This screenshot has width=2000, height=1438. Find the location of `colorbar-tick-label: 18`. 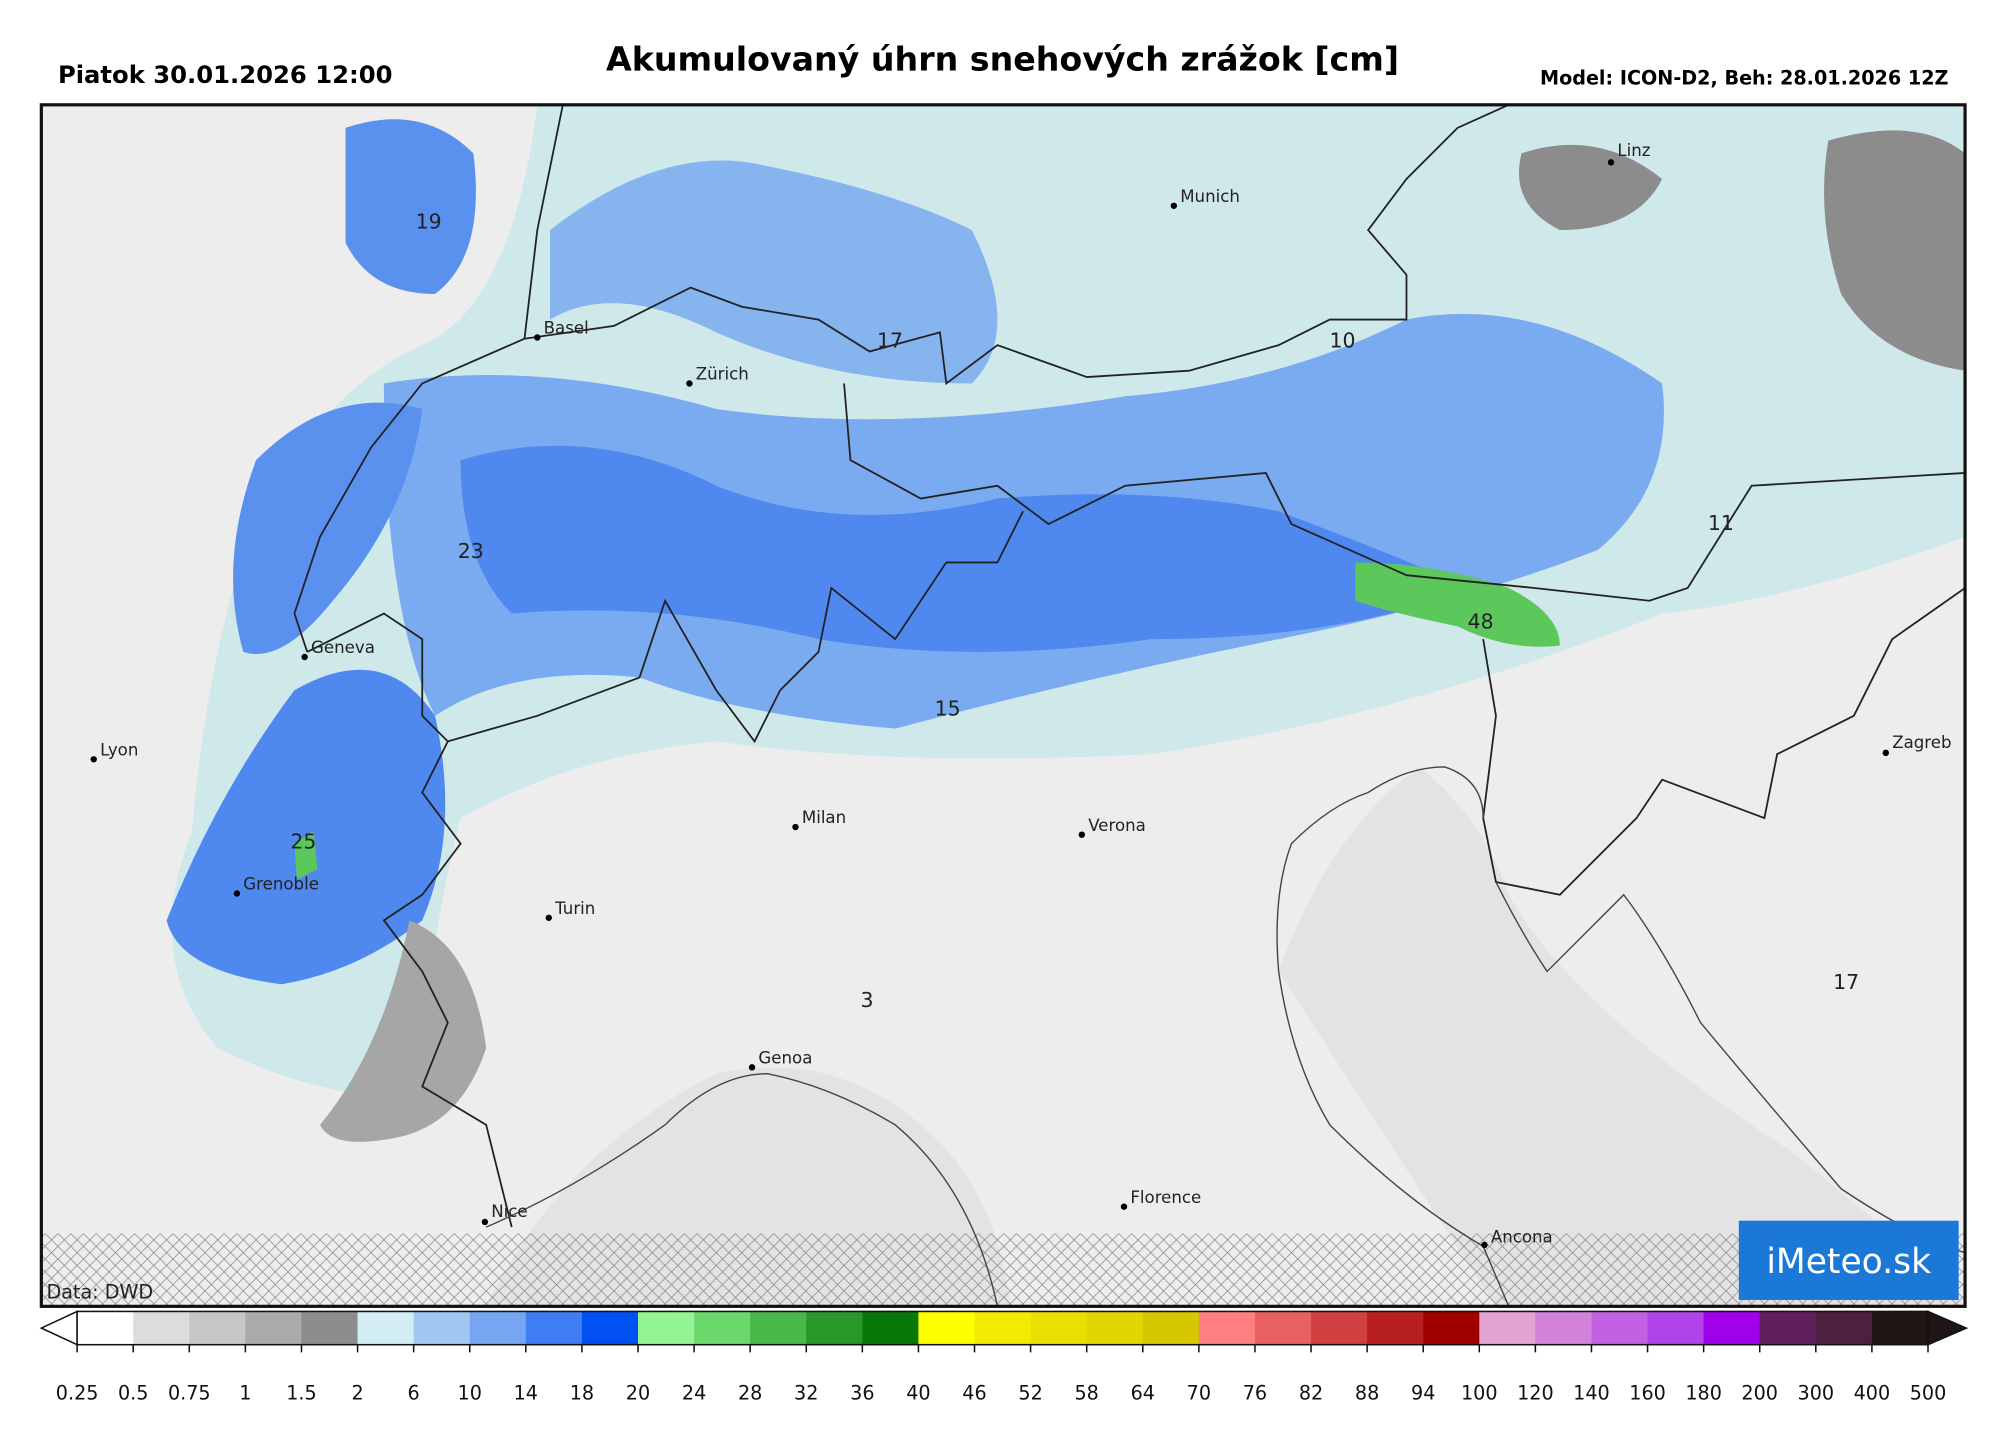

colorbar-tick-label: 18 is located at coordinates (582, 1393).